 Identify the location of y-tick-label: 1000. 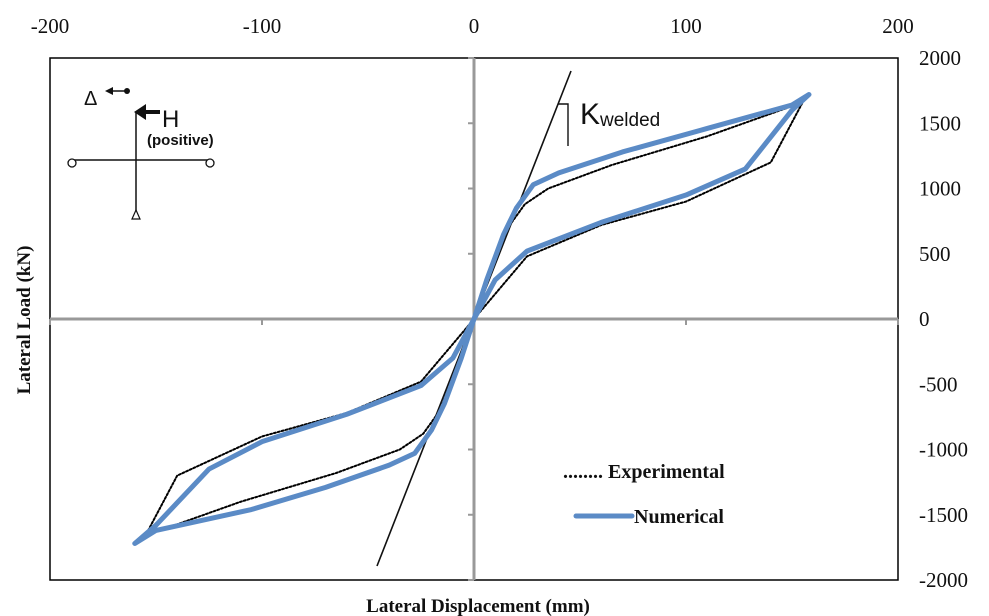
(940, 189).